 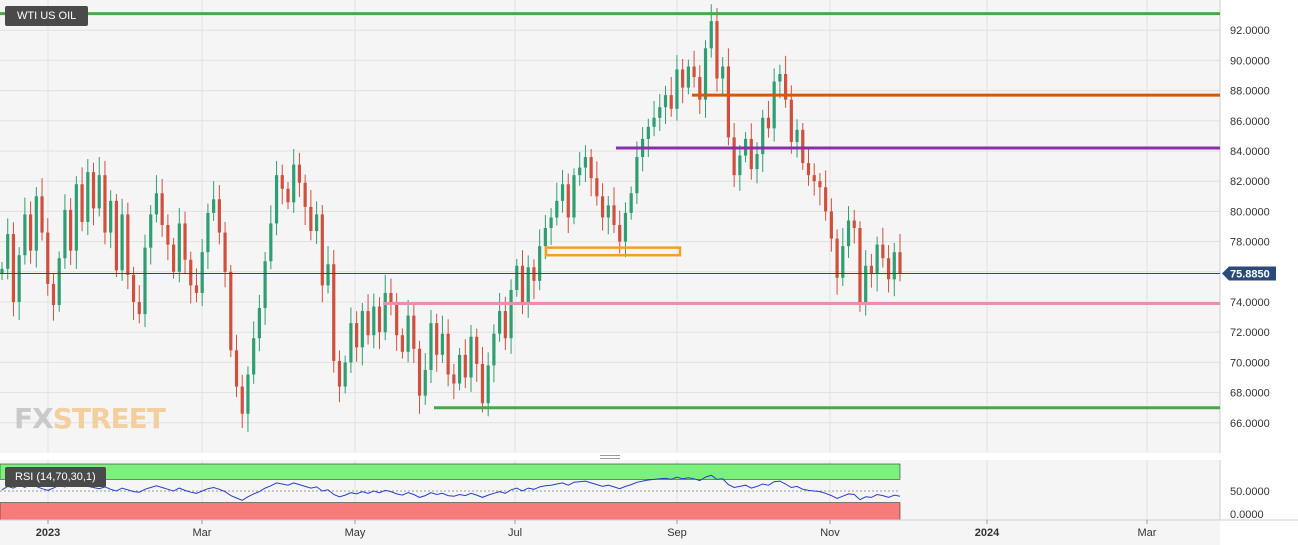 I want to click on y-tick-label: 72.0000, so click(x=1250, y=333).